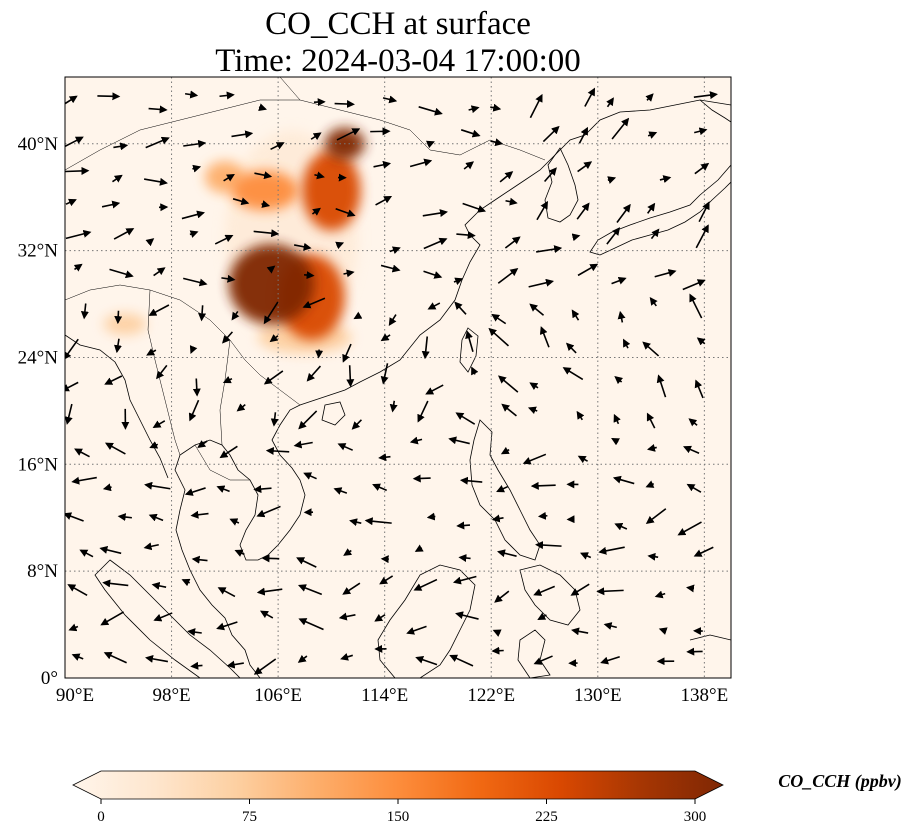 This screenshot has width=921, height=836. Describe the element at coordinates (401, 812) in the screenshot. I see `colorbar-ticks: 0 75 150 225 300` at that location.